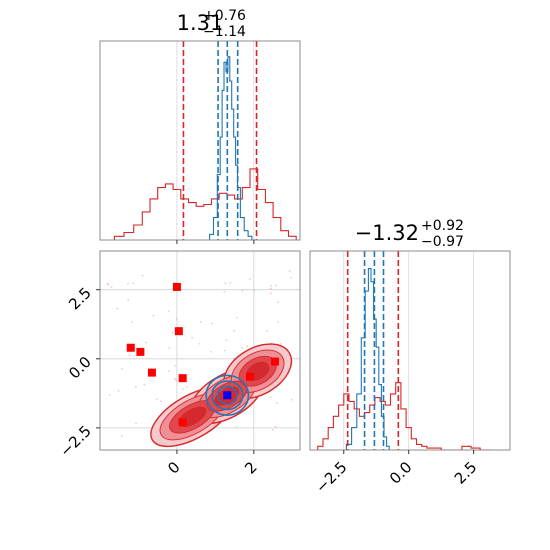 The image size is (550, 550). I want to click on x-tick-label: 0.0, so click(401, 473).